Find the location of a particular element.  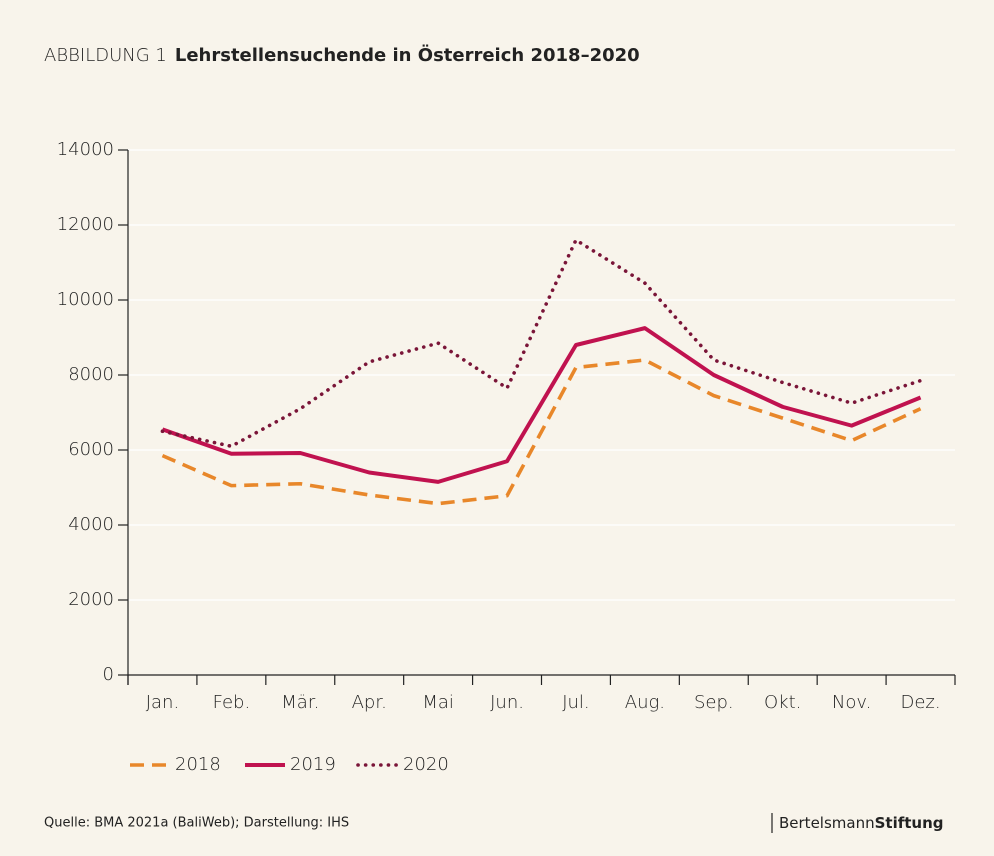

x-tick-label: Mär. is located at coordinates (300, 702).